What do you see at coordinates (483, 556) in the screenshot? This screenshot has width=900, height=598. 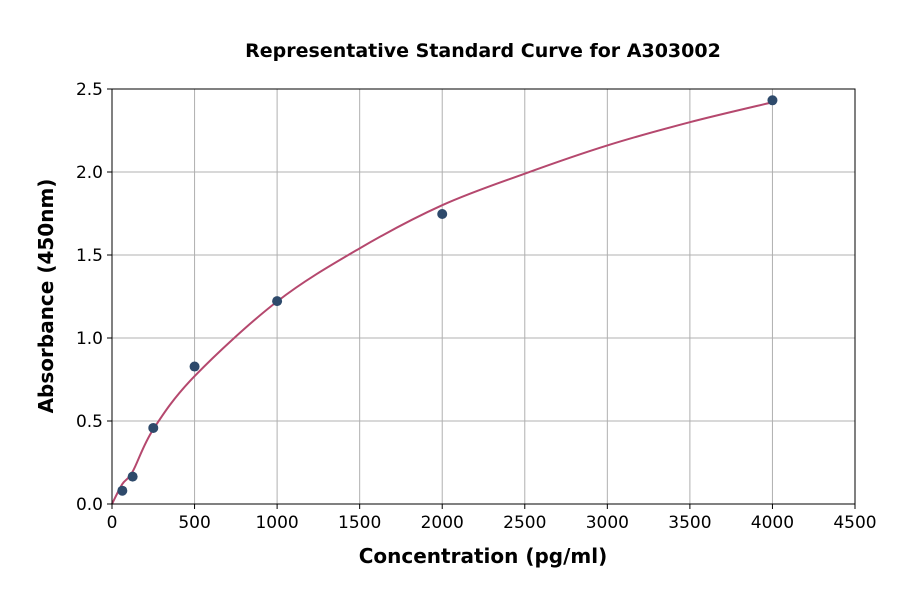 I see `x-axis-label: Concentration (pg/ml)` at bounding box center [483, 556].